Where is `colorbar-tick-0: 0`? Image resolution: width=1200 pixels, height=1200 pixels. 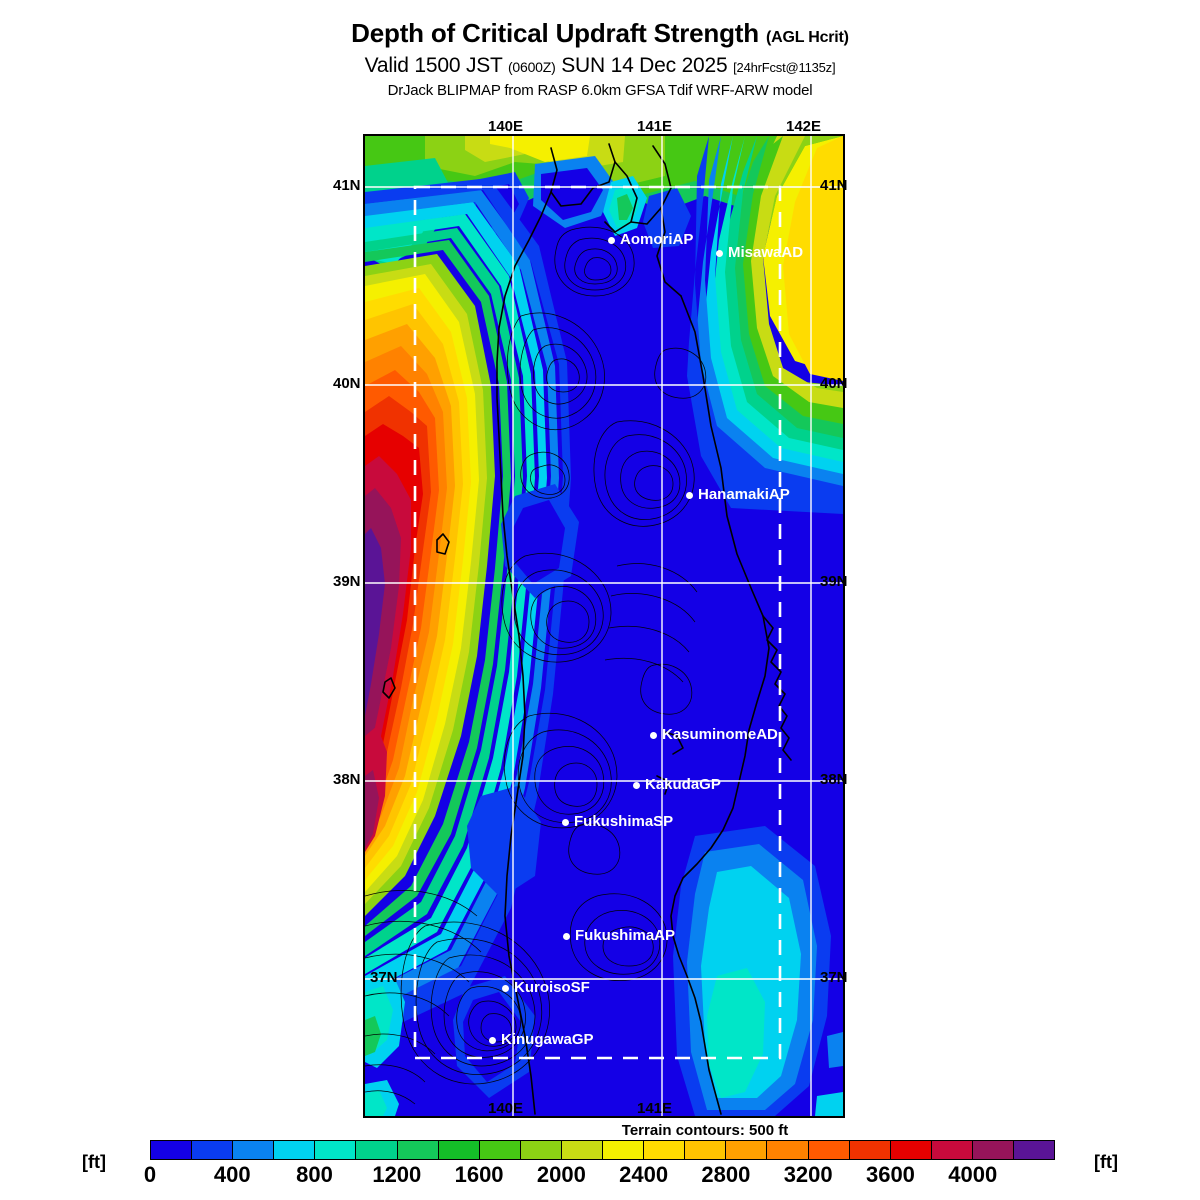
colorbar-tick-0: 0 is located at coordinates (150, 1174).